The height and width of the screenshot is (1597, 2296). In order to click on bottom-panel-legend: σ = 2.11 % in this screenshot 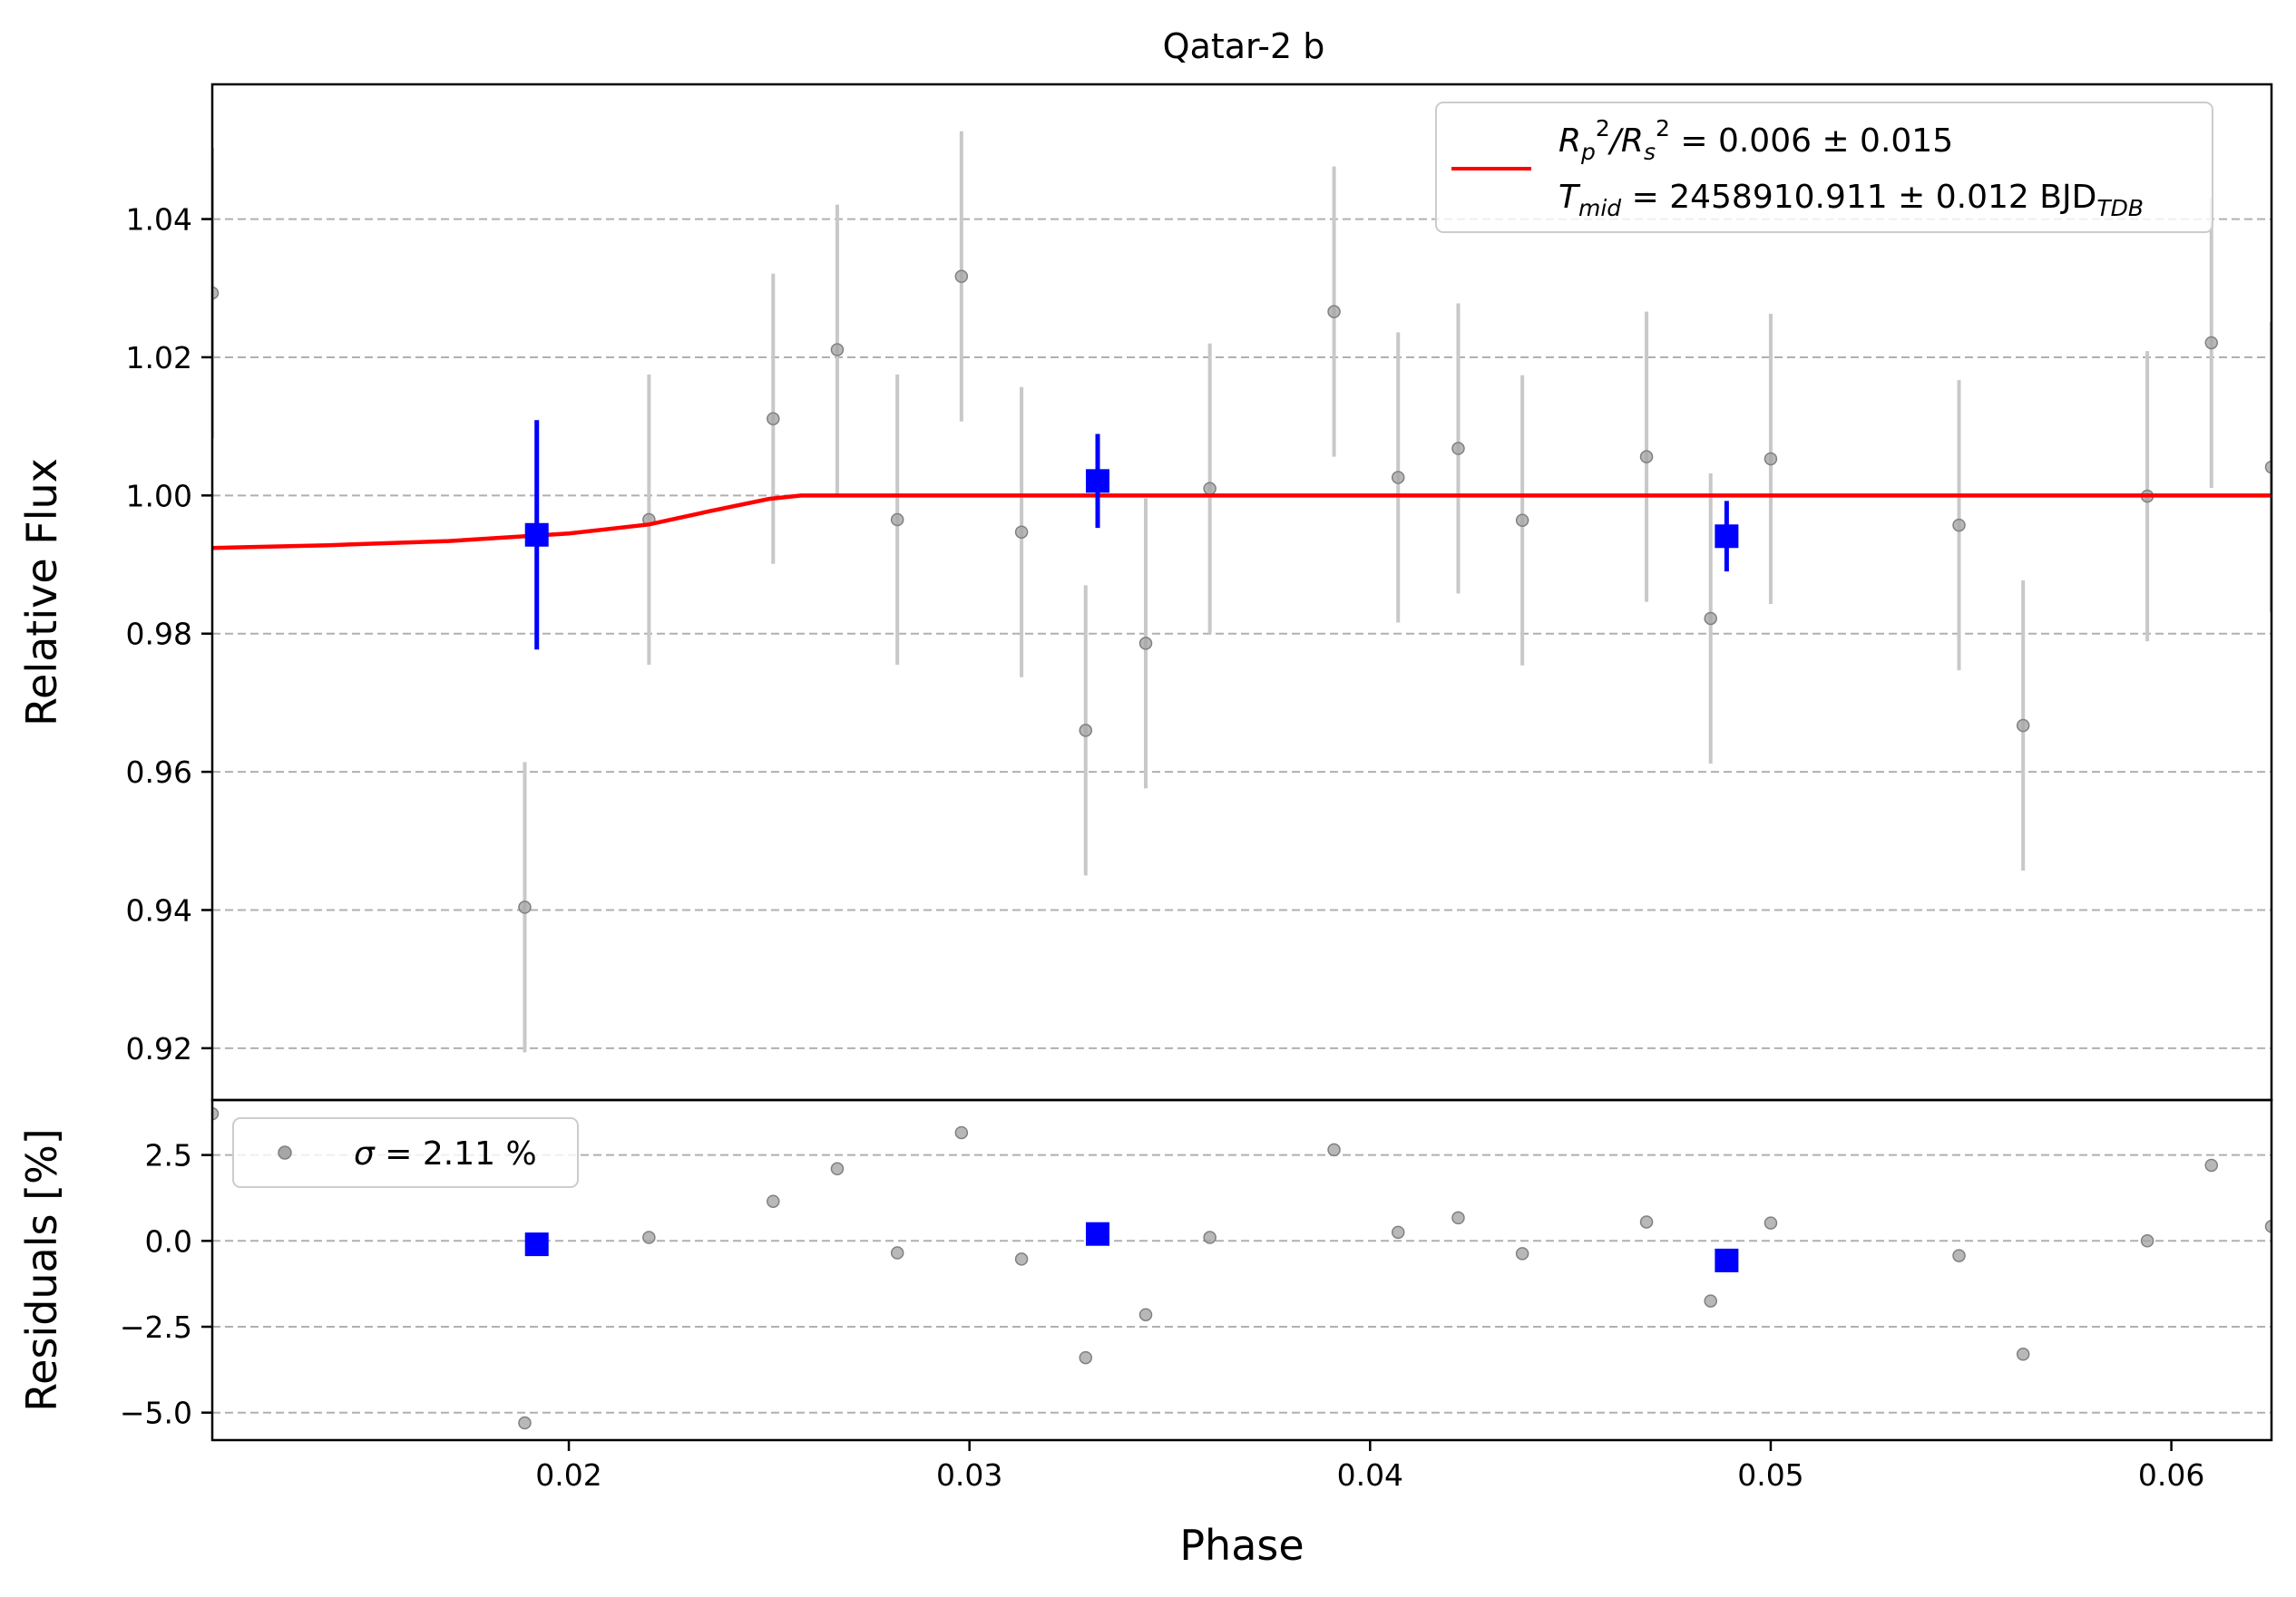, I will do `click(405, 1152)`.